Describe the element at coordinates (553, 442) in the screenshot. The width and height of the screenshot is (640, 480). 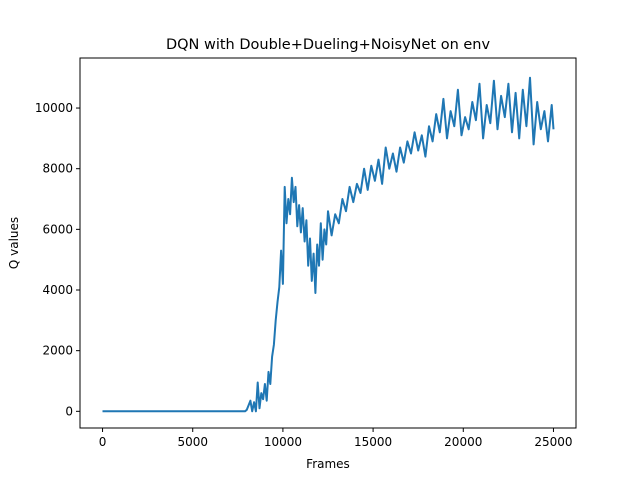
I see `x-tick-label: 25000` at that location.